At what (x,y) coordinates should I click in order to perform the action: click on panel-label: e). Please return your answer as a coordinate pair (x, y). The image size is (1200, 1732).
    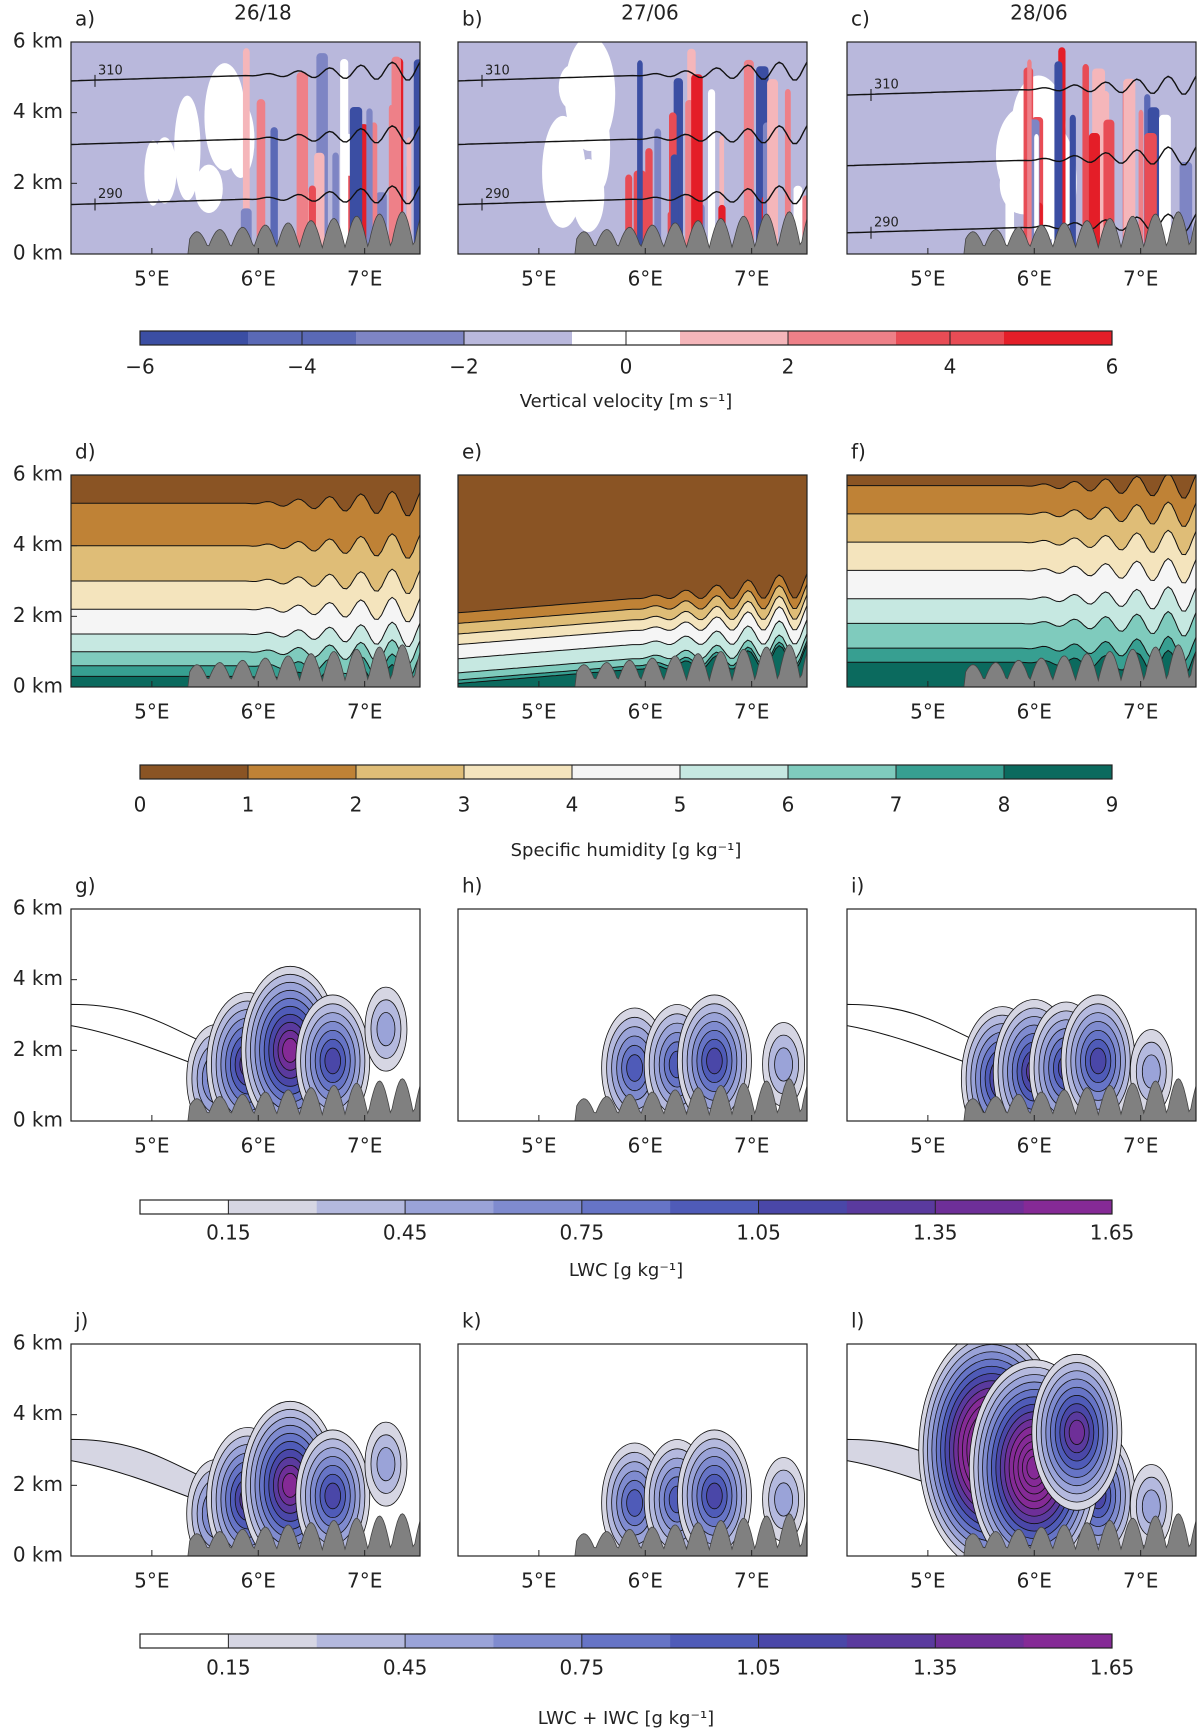
    Looking at the image, I should click on (472, 452).